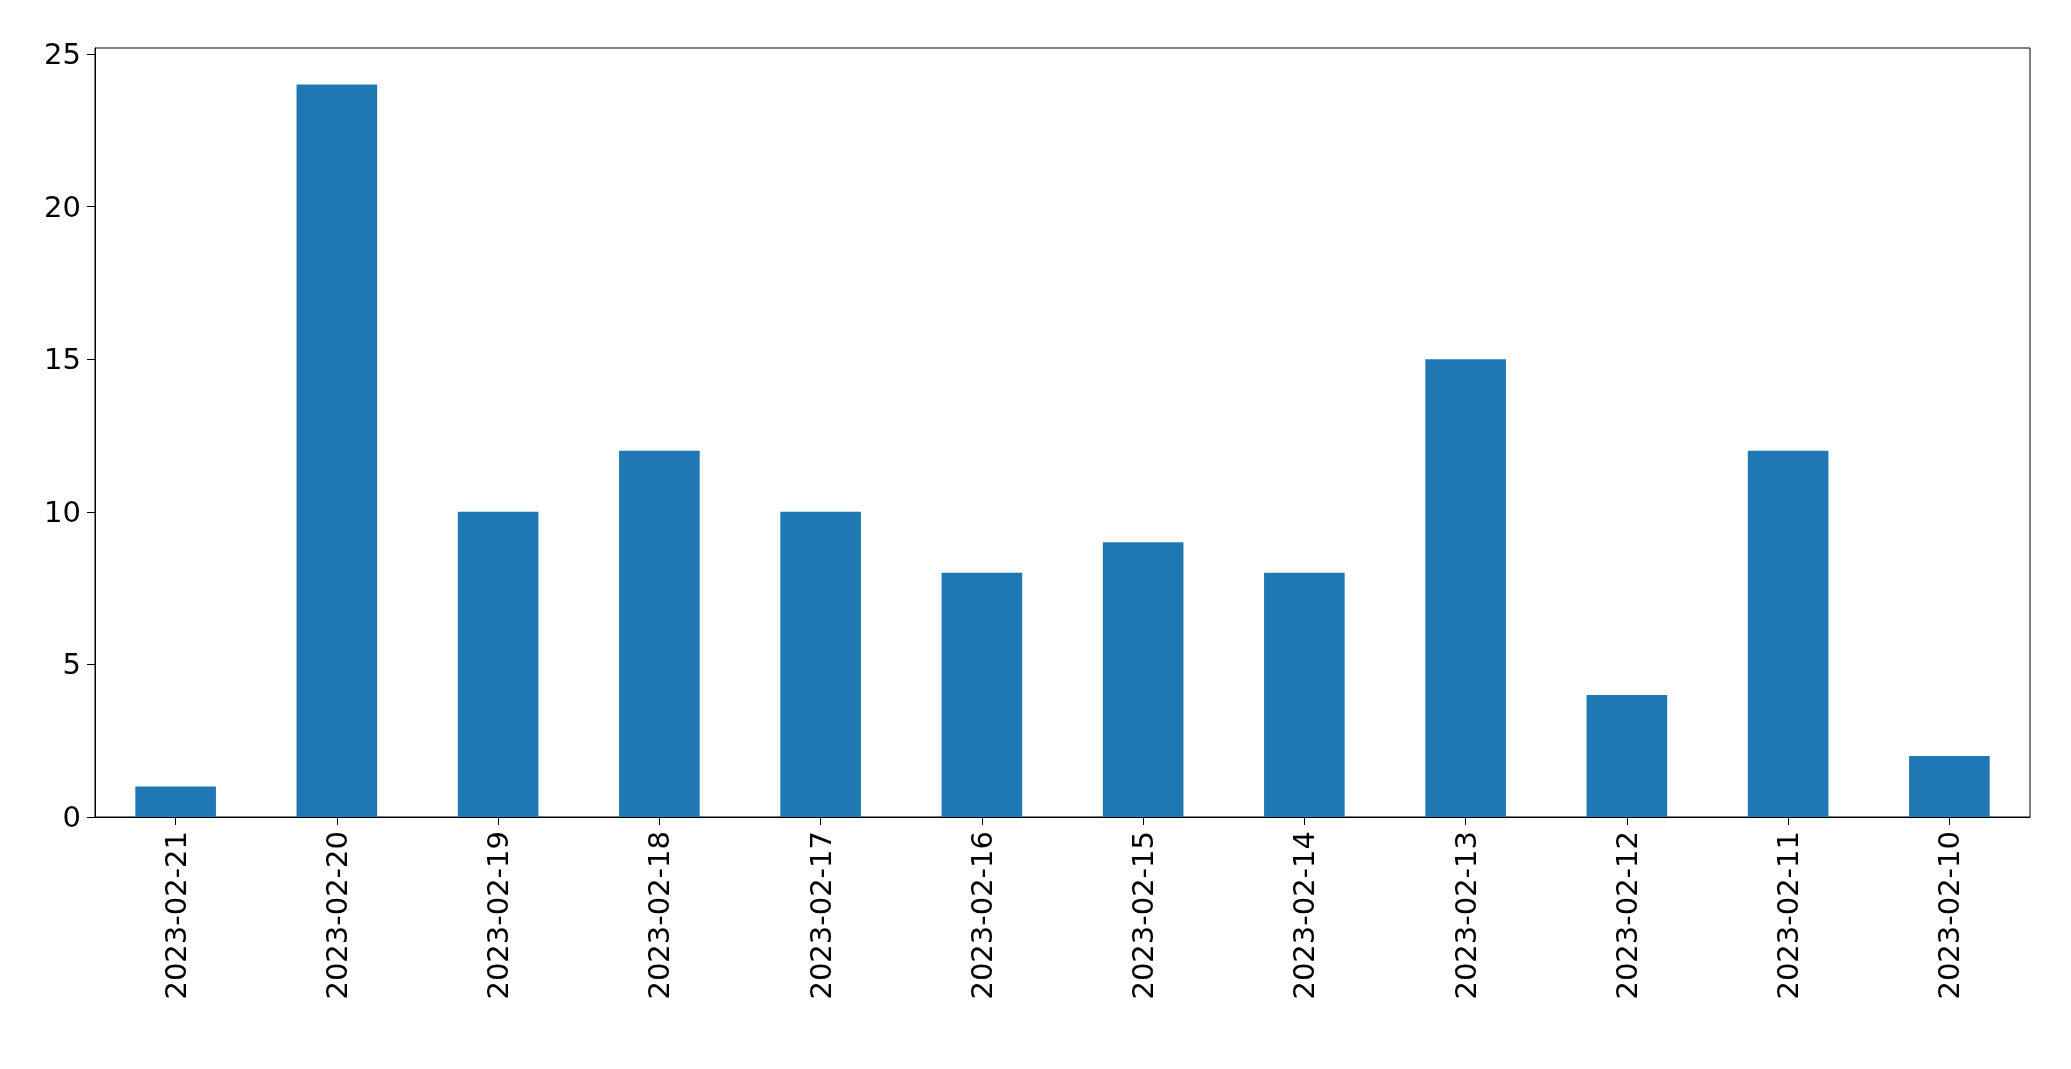 The height and width of the screenshot is (1069, 2071). Describe the element at coordinates (71, 817) in the screenshot. I see `y-tick-label: 0` at that location.